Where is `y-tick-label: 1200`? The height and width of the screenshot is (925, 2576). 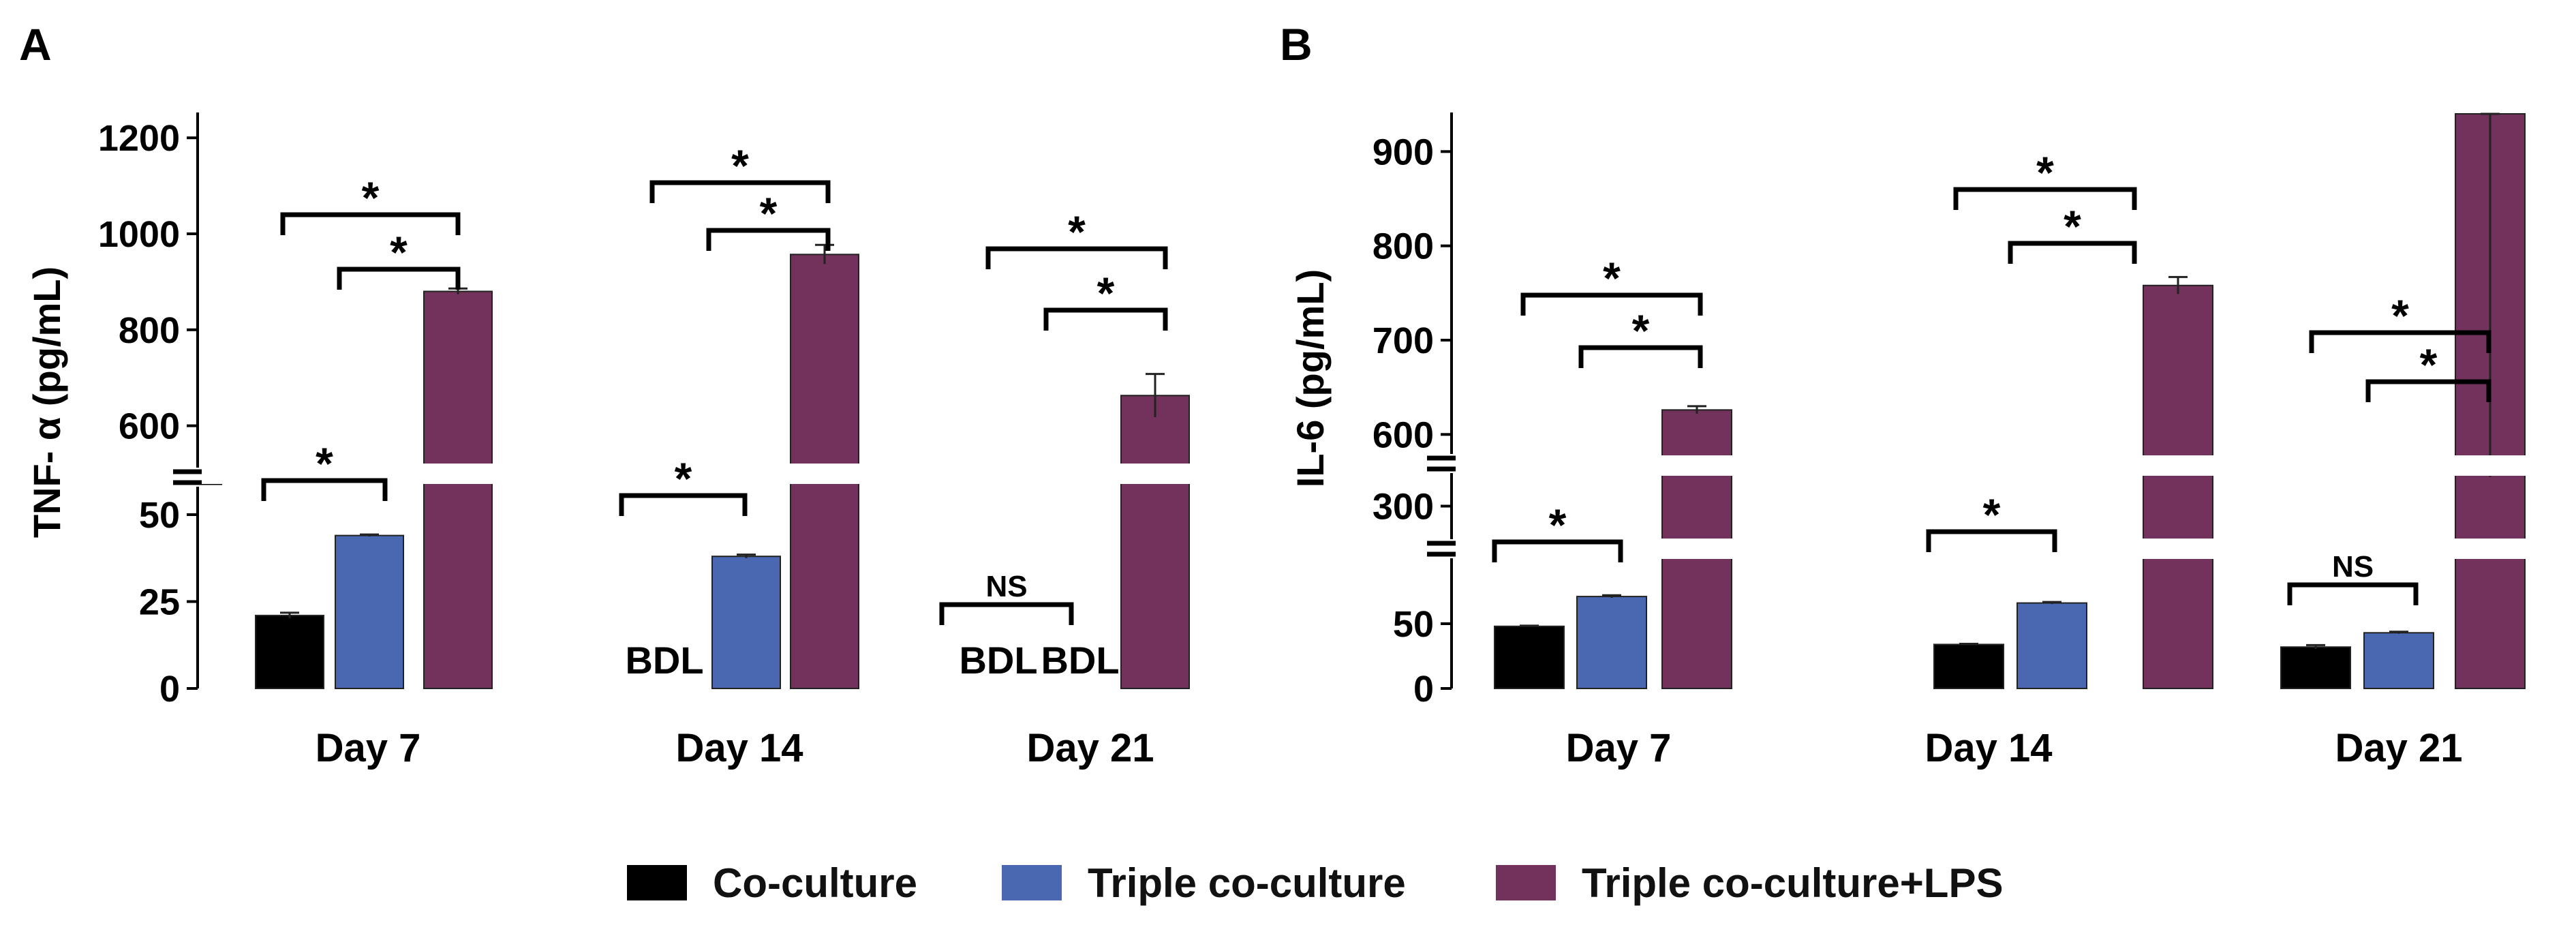
y-tick-label: 1200 is located at coordinates (139, 138).